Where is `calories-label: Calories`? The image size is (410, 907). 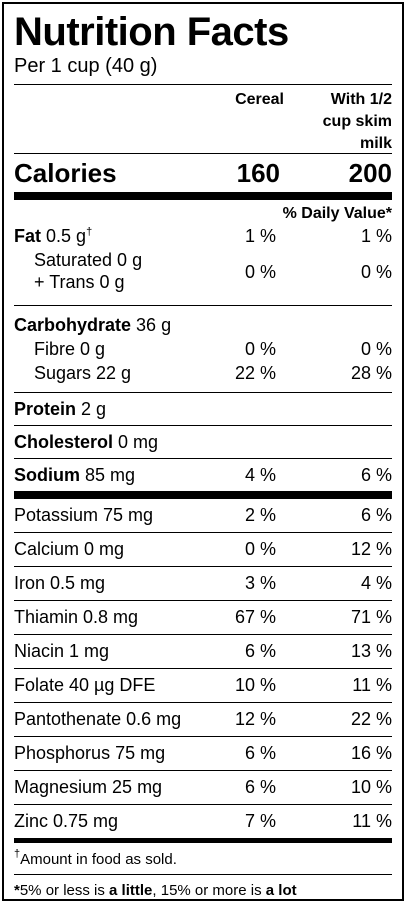
calories-label: Calories is located at coordinates (65, 173).